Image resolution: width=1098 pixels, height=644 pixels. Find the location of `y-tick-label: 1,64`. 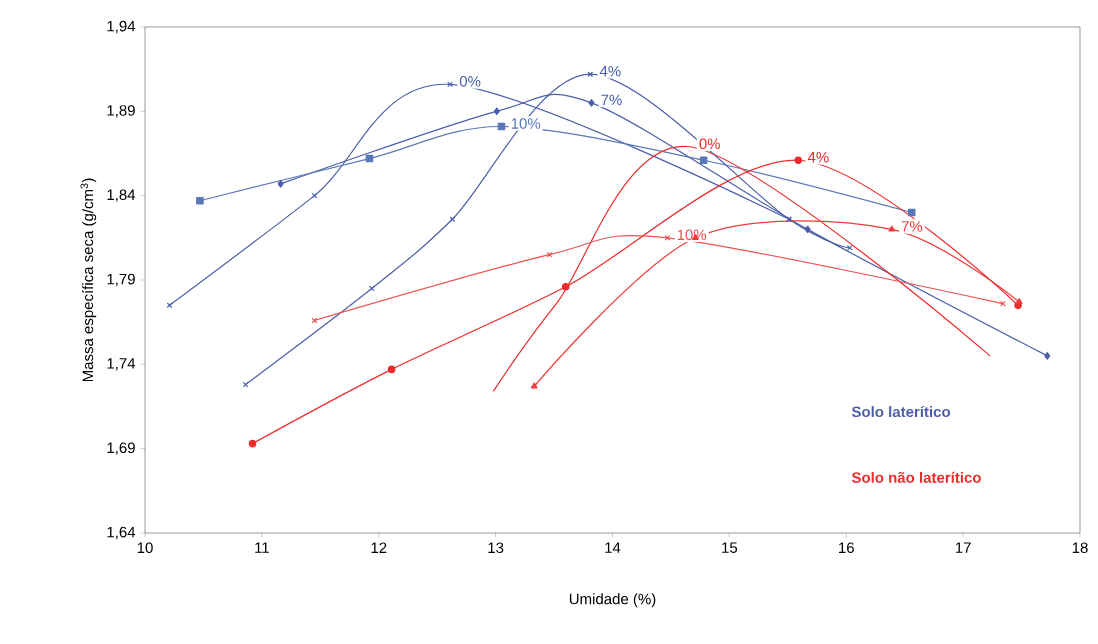

y-tick-label: 1,64 is located at coordinates (121, 533).